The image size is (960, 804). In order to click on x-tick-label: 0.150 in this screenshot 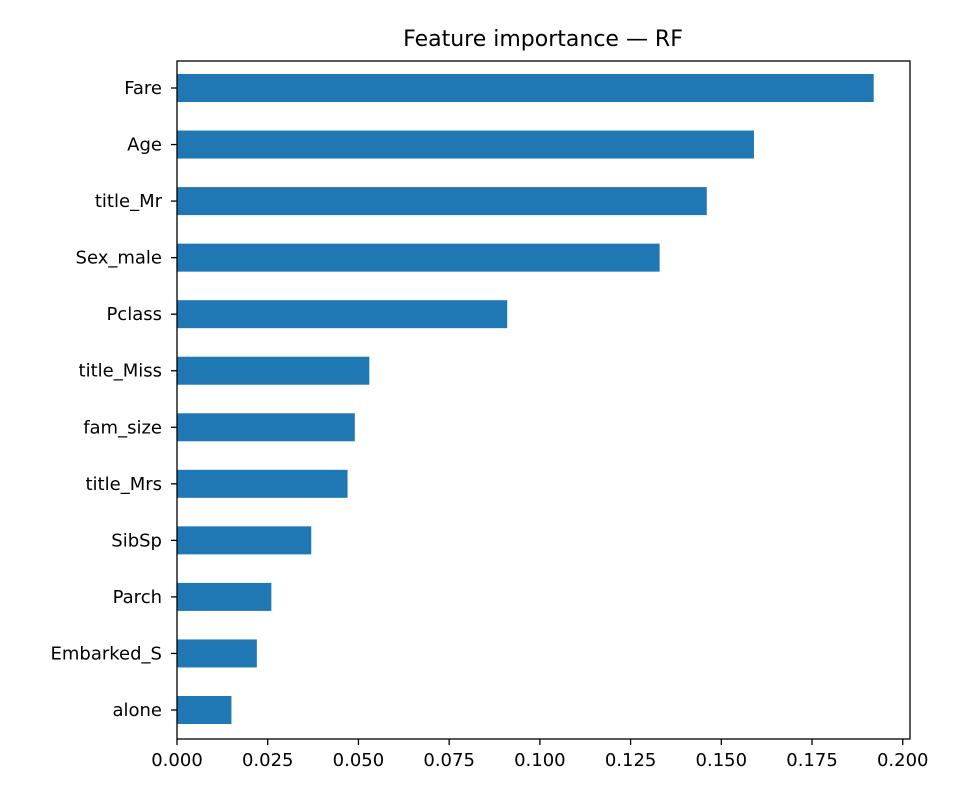, I will do `click(722, 760)`.